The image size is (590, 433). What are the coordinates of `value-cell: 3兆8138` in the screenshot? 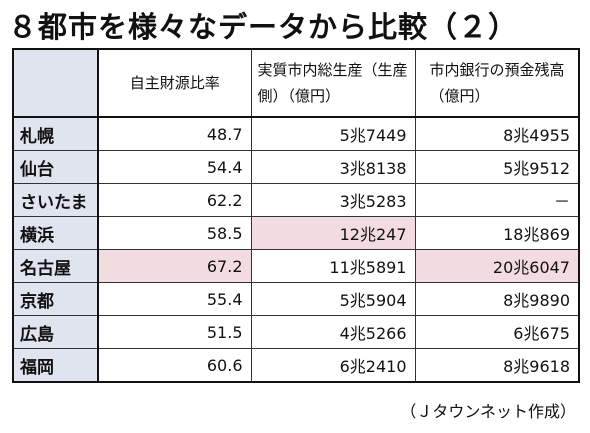 It's located at (333, 167).